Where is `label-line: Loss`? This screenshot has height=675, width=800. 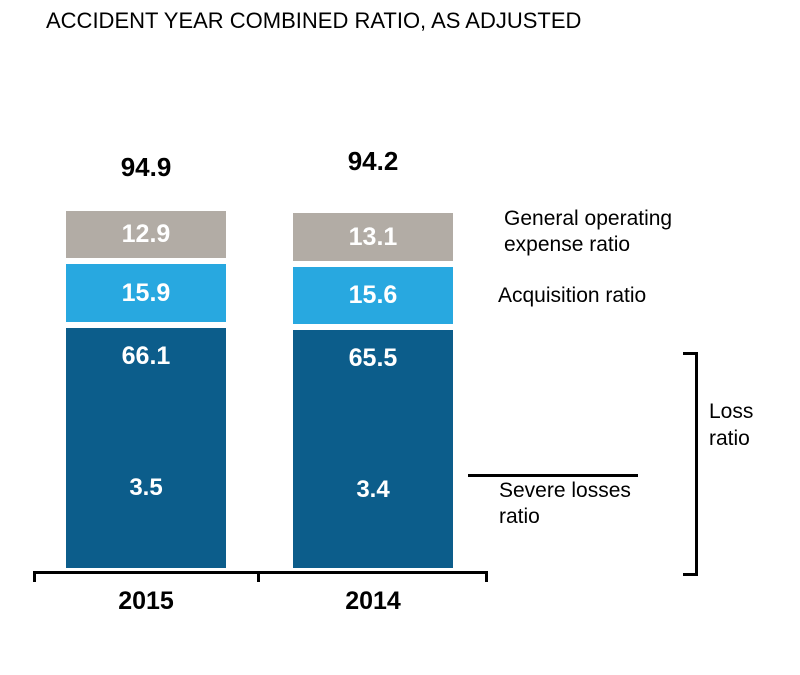
label-line: Loss is located at coordinates (731, 411).